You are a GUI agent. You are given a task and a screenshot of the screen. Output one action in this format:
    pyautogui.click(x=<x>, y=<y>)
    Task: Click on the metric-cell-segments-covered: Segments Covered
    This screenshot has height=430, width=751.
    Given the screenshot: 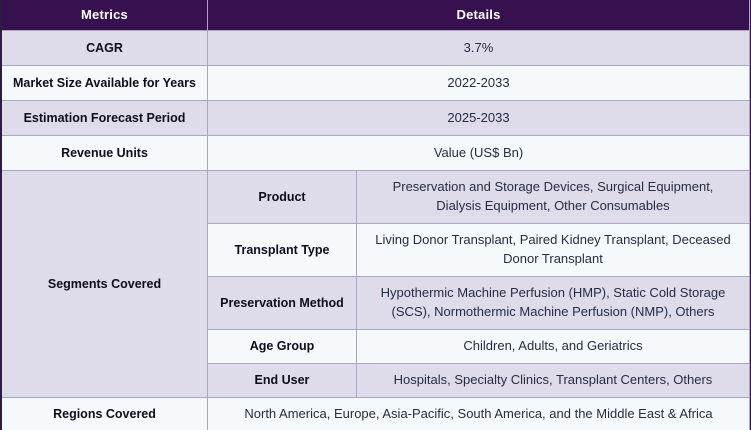 What is the action you would take?
    pyautogui.click(x=104, y=284)
    